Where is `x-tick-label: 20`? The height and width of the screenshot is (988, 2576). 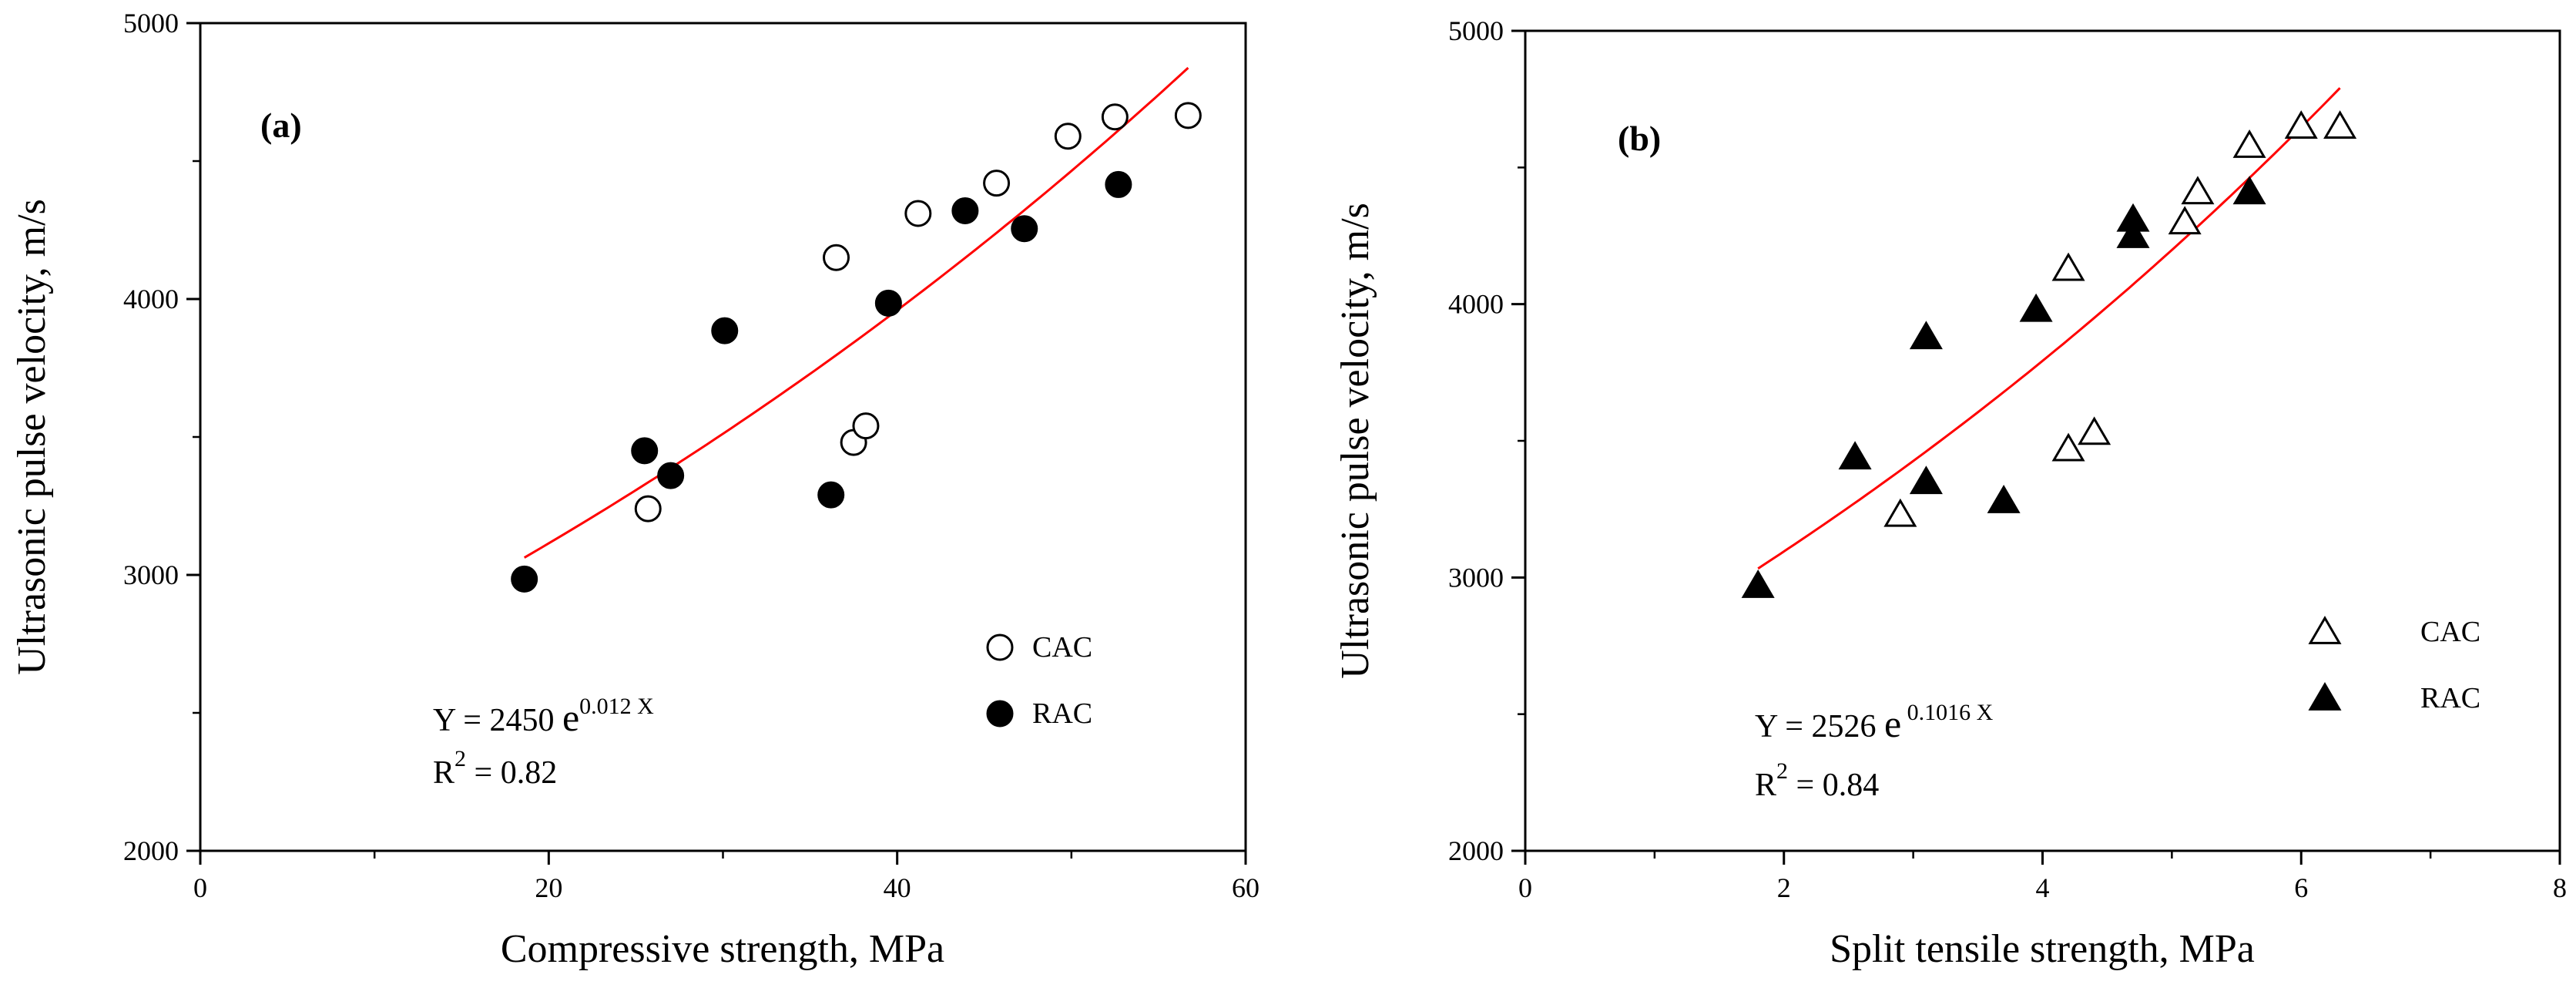
x-tick-label: 20 is located at coordinates (548, 887).